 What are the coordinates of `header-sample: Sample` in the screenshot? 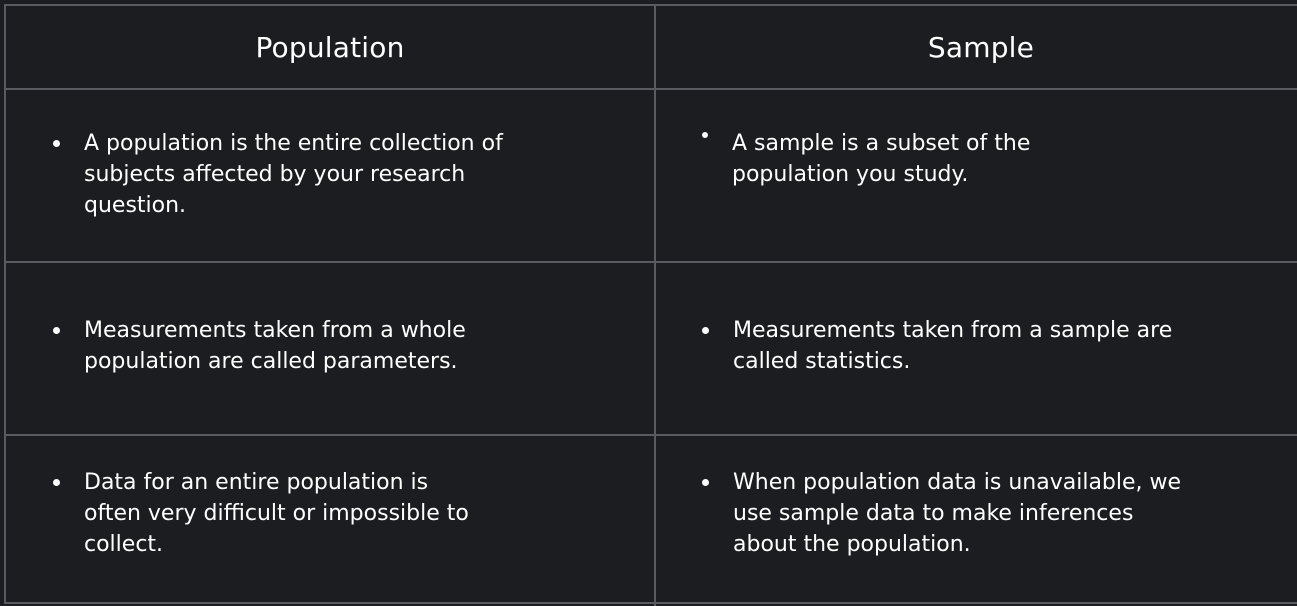 It's located at (976, 48).